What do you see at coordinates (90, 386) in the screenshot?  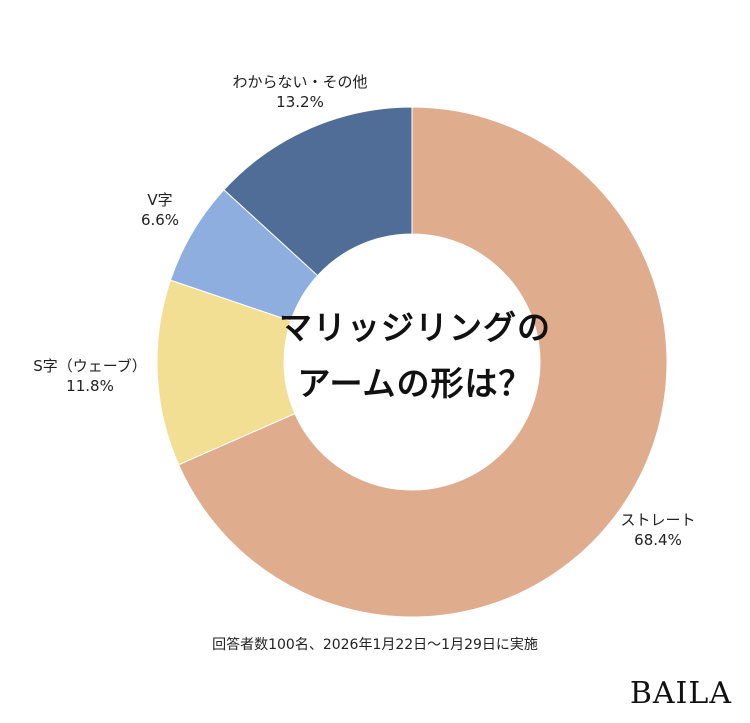 I see `data-label-s-wave-value: 11.8%` at bounding box center [90, 386].